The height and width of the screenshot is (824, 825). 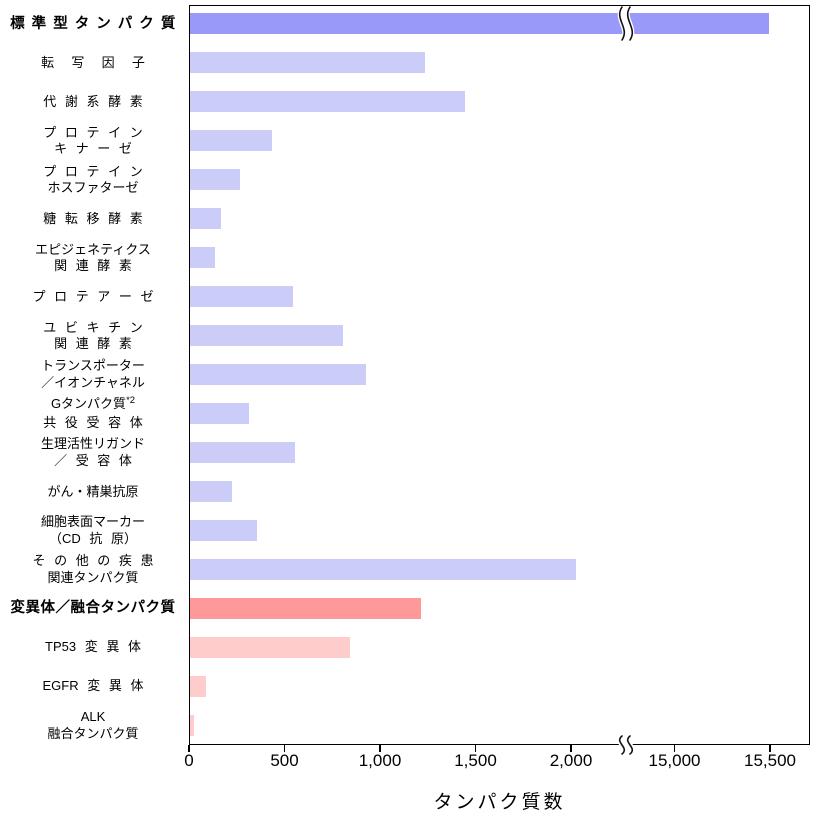 I want to click on axis-break-icon, so click(x=626, y=745).